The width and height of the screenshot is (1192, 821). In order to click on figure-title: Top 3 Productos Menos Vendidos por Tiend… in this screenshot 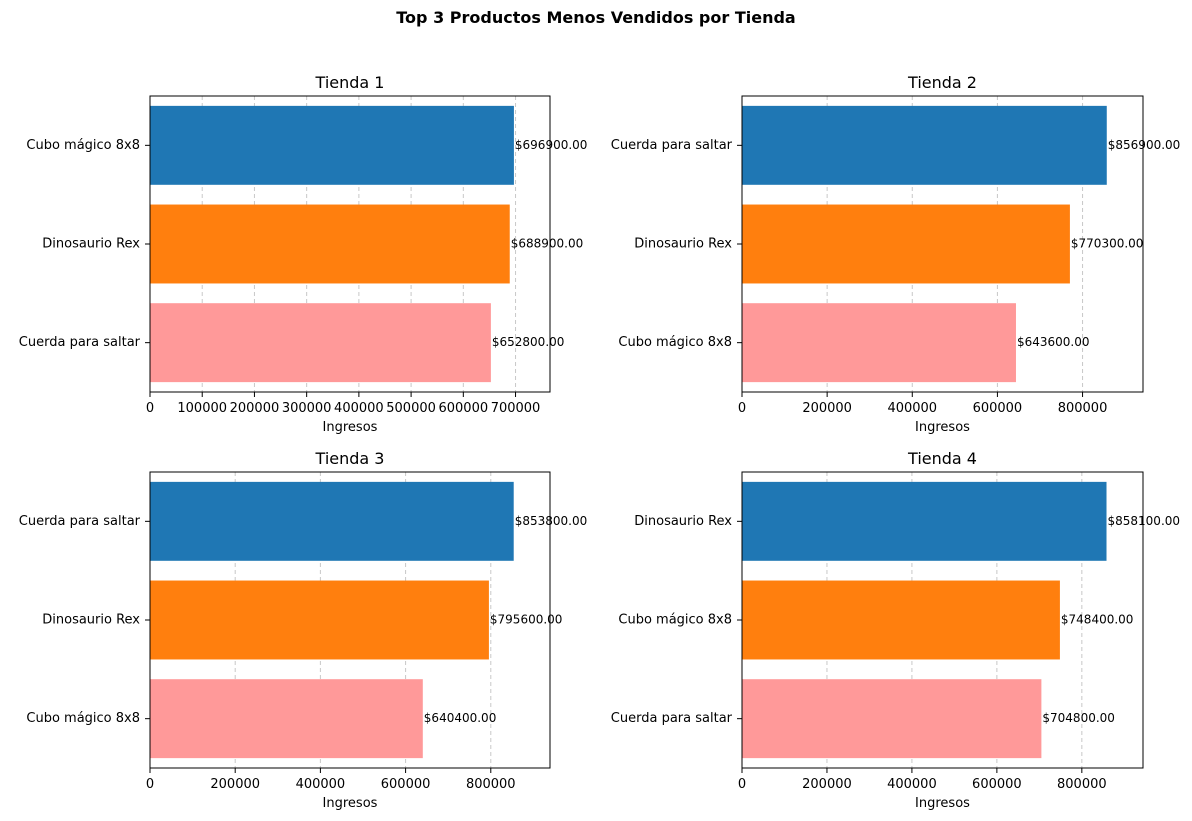, I will do `click(596, 17)`.